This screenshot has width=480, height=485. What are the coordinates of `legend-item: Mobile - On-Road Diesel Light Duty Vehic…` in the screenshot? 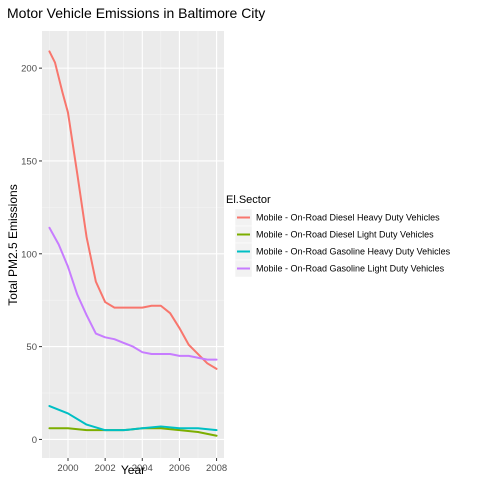 It's located at (334, 234).